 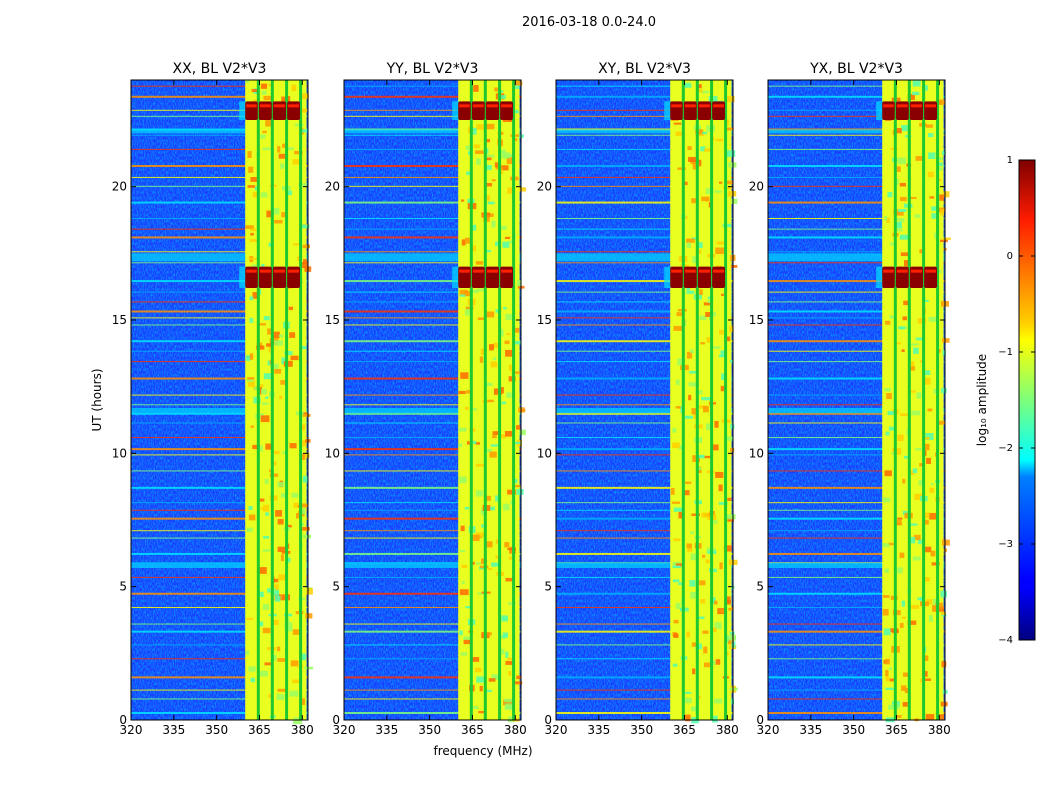 I want to click on x-tick-label: 335, so click(x=810, y=730).